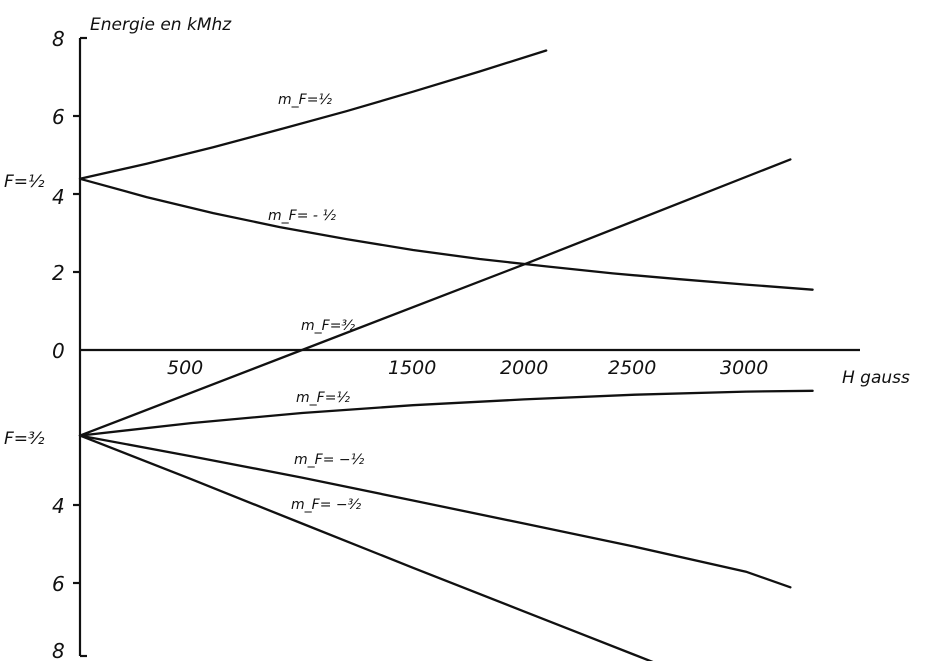 The image size is (930, 661). Describe the element at coordinates (66, 344) in the screenshot. I see `y-ticks: 8 6 4 2 0 4 6 8` at that location.